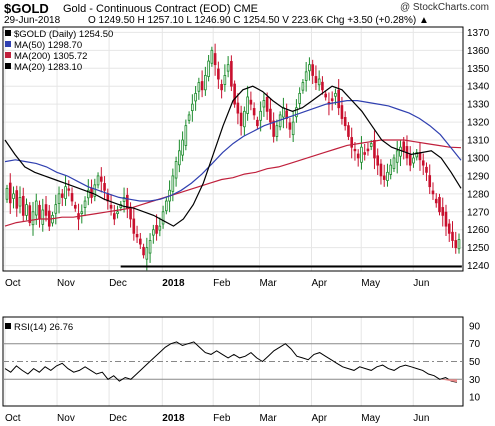 Image resolution: width=495 pixels, height=426 pixels. What do you see at coordinates (478, 141) in the screenshot?
I see `price-tick-label: 1310` at bounding box center [478, 141].